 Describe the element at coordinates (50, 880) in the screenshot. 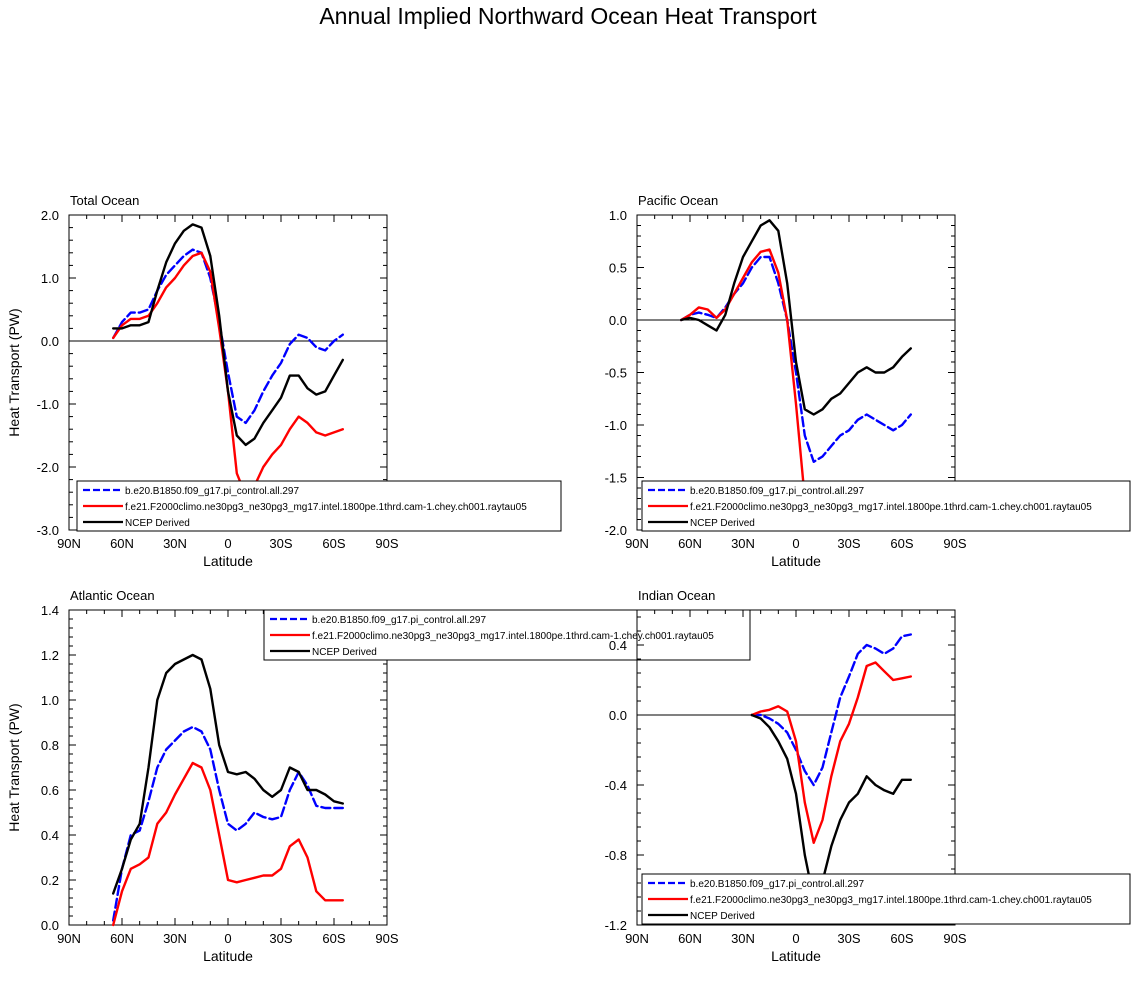

I see `y-tick-label: 0.2` at that location.